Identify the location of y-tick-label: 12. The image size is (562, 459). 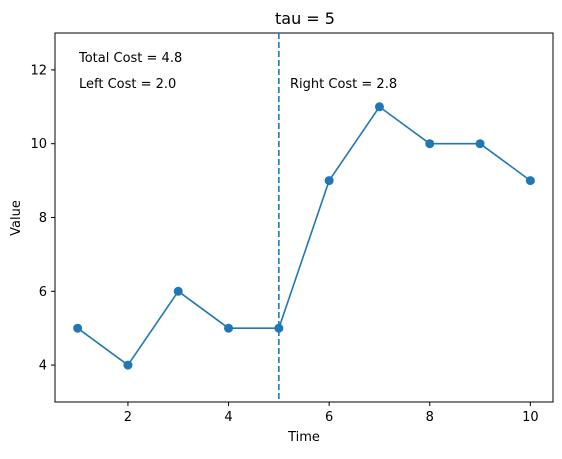
(38, 70).